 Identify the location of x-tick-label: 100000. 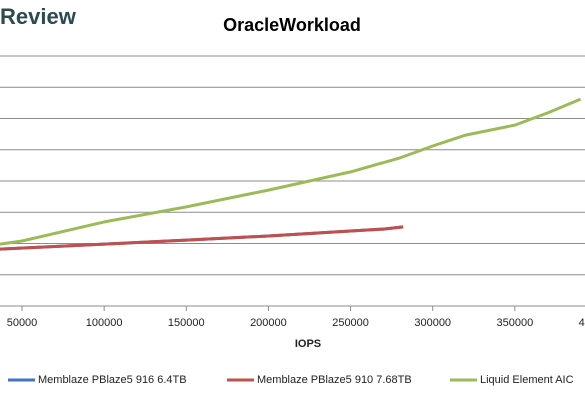
(104, 323).